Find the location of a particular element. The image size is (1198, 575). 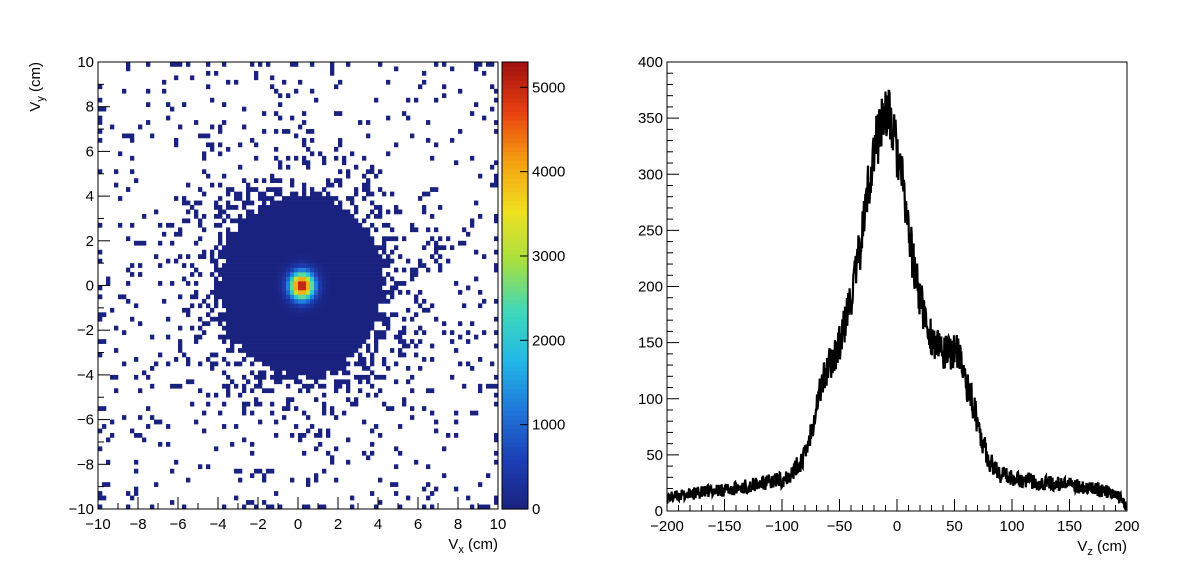

heatmap-y-tick-label: −2 is located at coordinates (85, 330).